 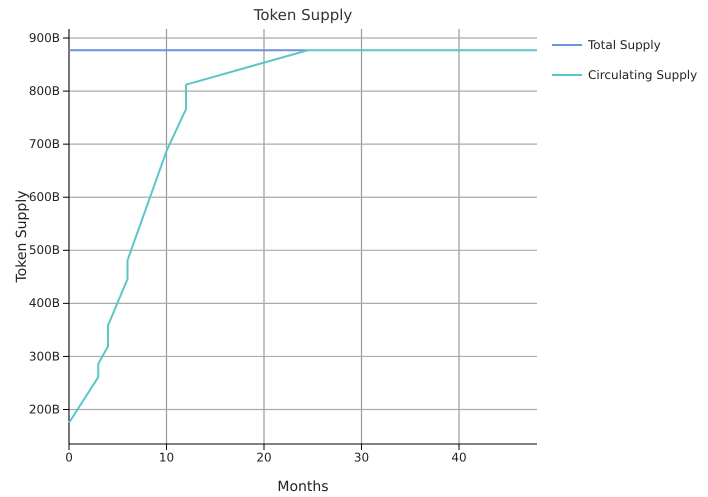 I want to click on y-tick-label: 800B, so click(x=44, y=91).